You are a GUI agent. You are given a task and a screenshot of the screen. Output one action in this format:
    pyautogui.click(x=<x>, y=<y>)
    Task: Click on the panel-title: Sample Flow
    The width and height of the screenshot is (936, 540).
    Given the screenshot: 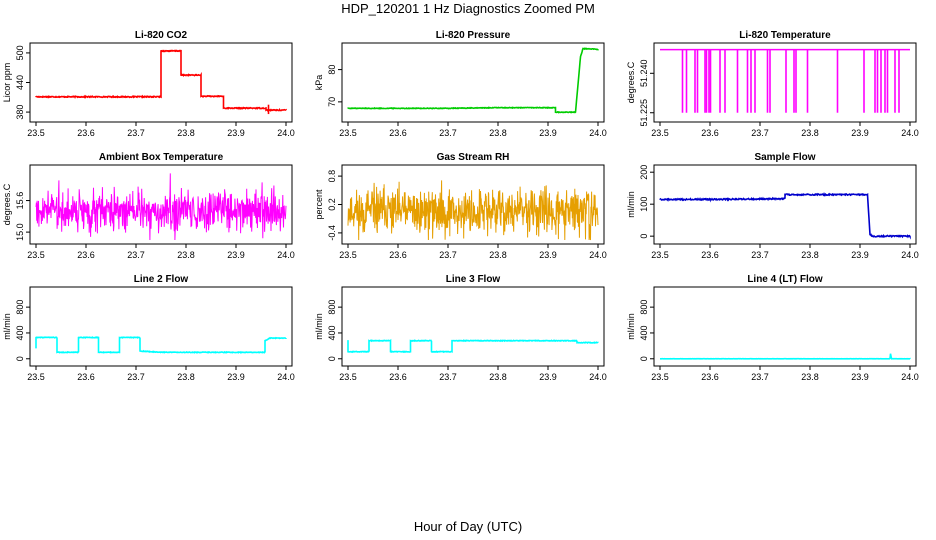 What is the action you would take?
    pyautogui.click(x=784, y=157)
    